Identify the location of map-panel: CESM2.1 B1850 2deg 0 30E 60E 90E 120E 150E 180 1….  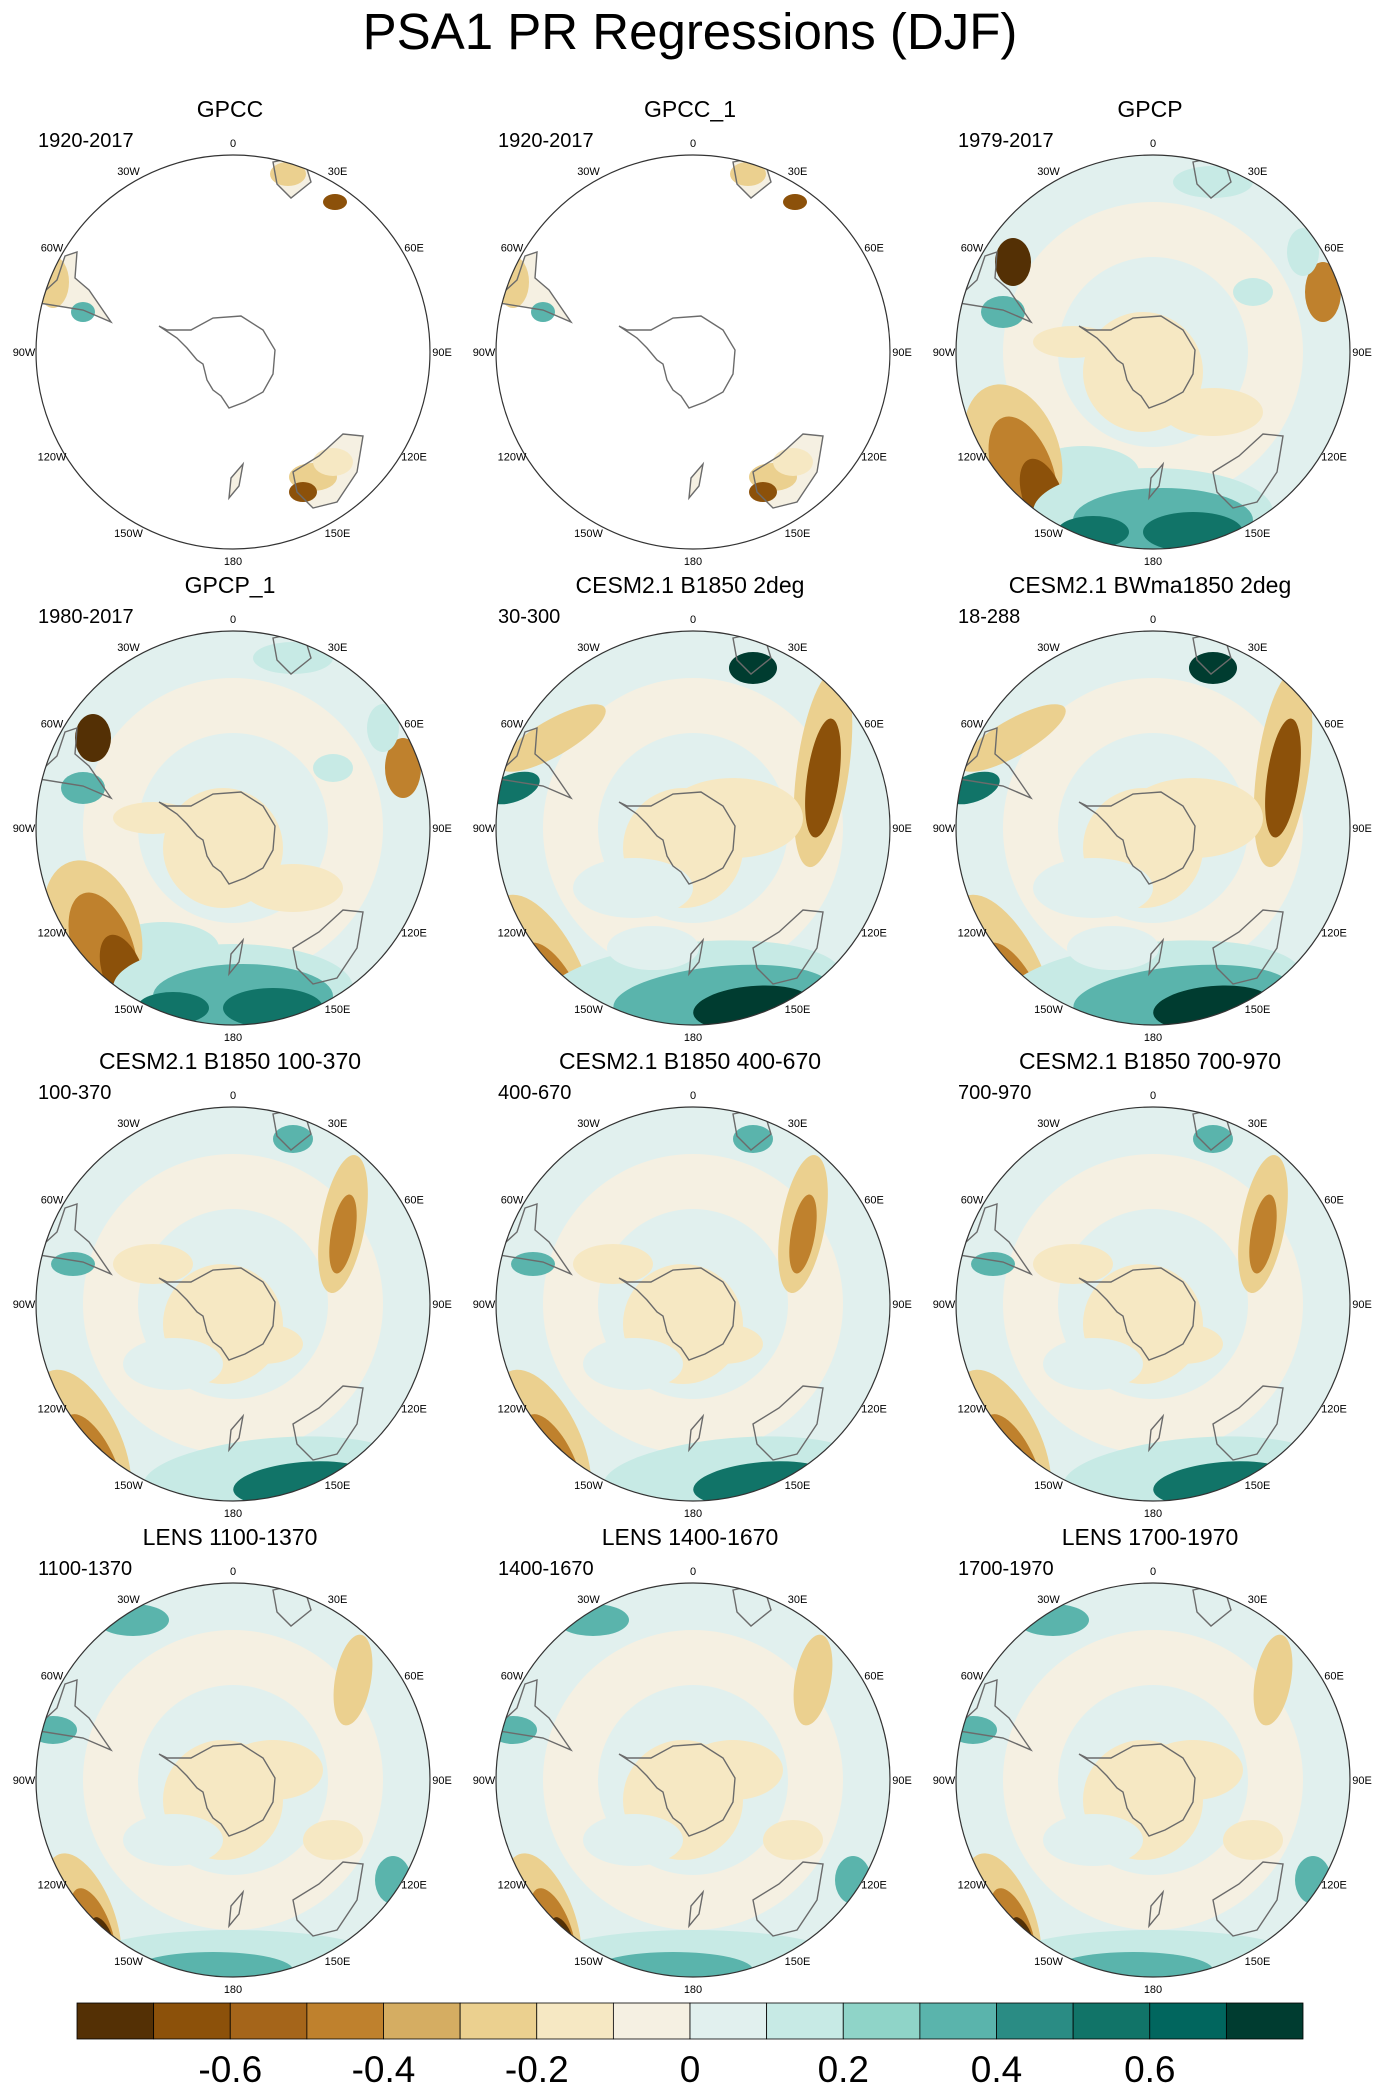
(690, 808).